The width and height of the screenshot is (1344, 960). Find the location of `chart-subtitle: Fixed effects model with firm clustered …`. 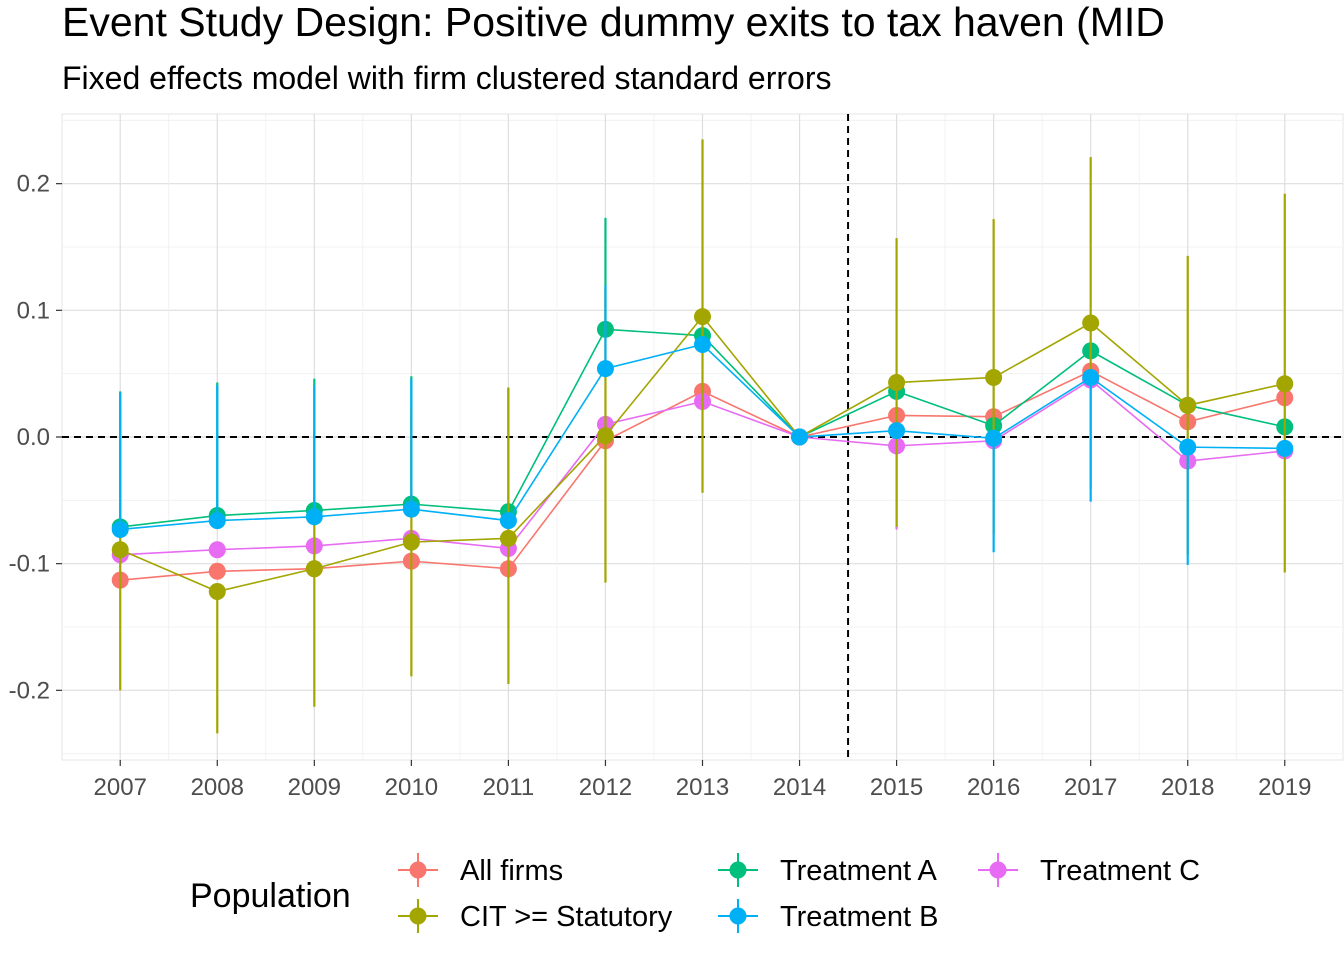

chart-subtitle: Fixed effects model with firm clustered … is located at coordinates (446, 78).